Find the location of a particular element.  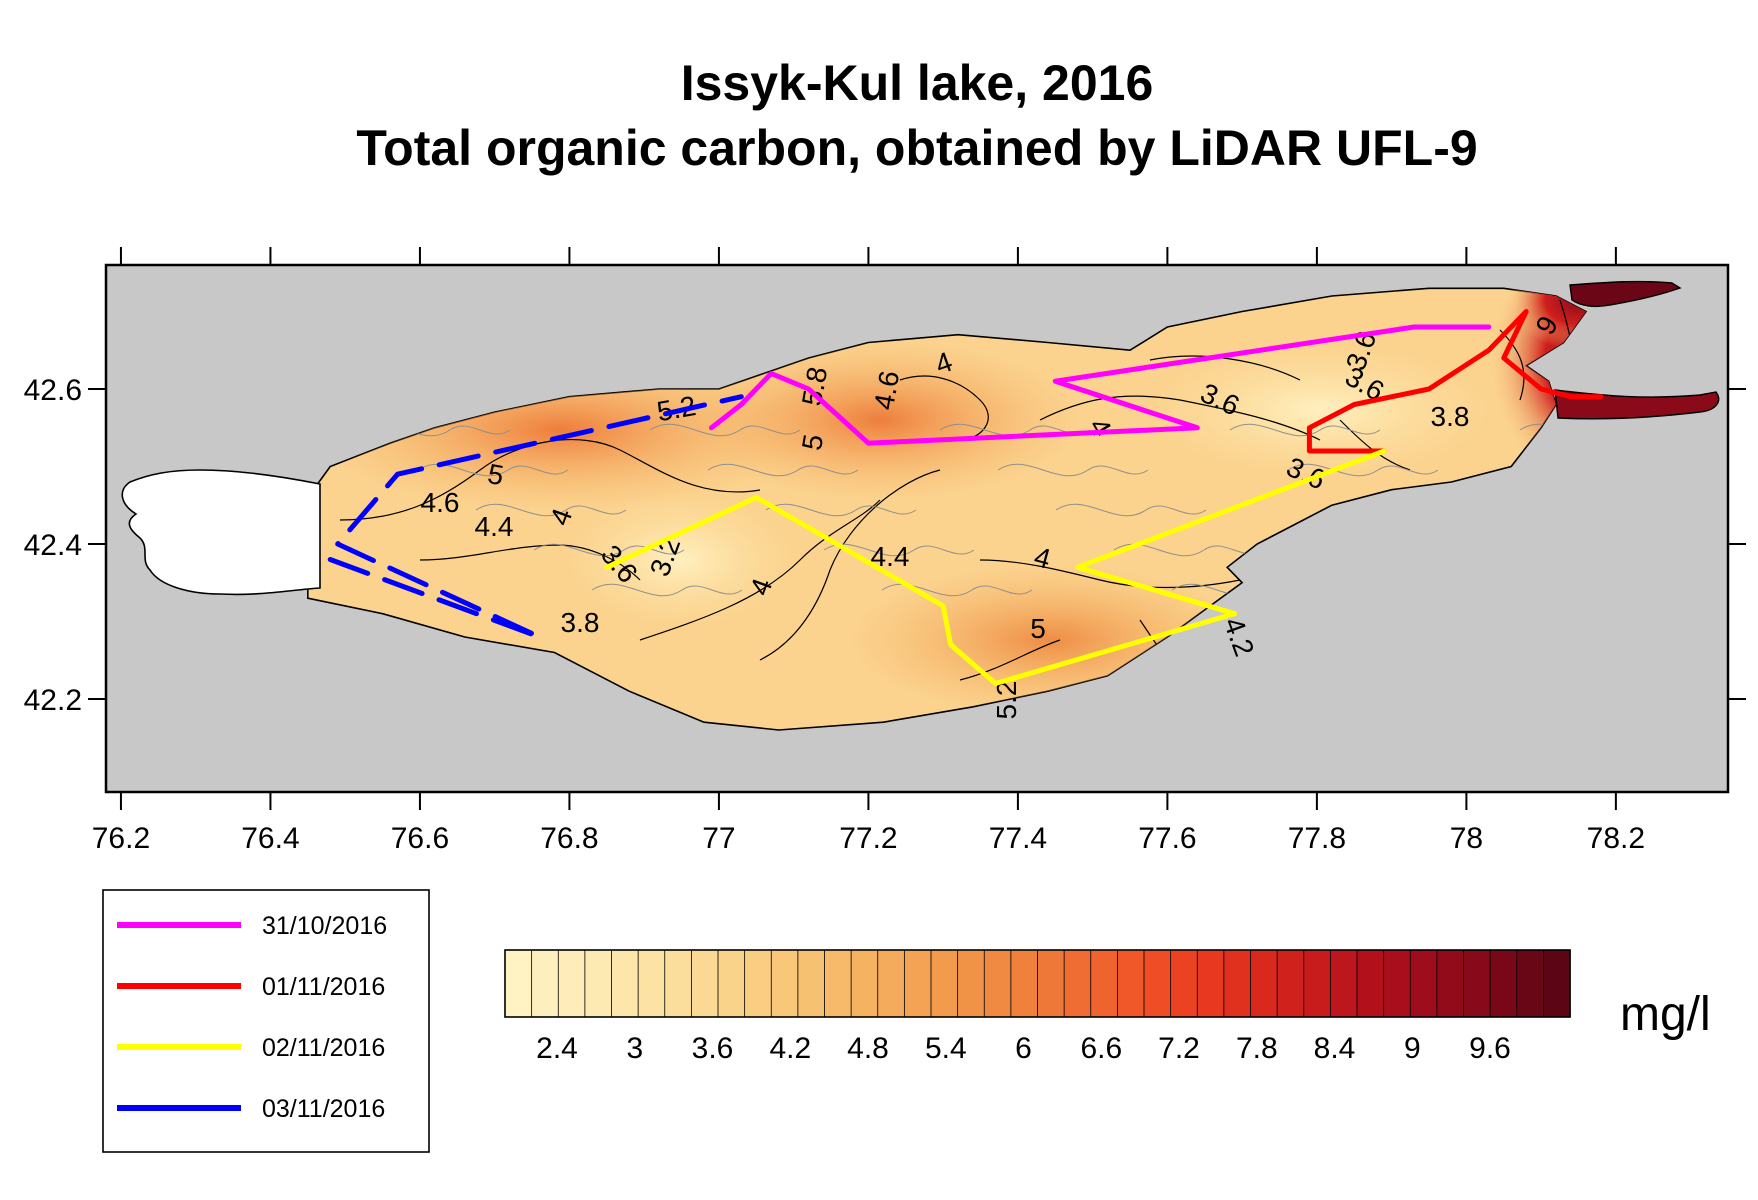

x-tick-label: 78.2 is located at coordinates (1616, 838).